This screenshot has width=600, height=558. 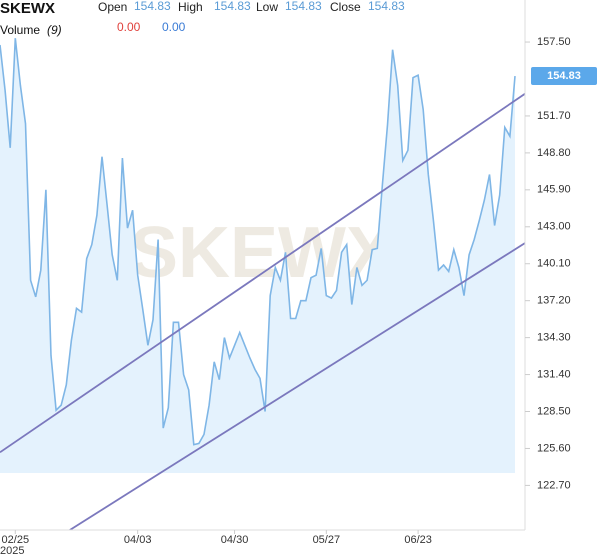 What do you see at coordinates (554, 116) in the screenshot?
I see `y-tick-label: 151.70` at bounding box center [554, 116].